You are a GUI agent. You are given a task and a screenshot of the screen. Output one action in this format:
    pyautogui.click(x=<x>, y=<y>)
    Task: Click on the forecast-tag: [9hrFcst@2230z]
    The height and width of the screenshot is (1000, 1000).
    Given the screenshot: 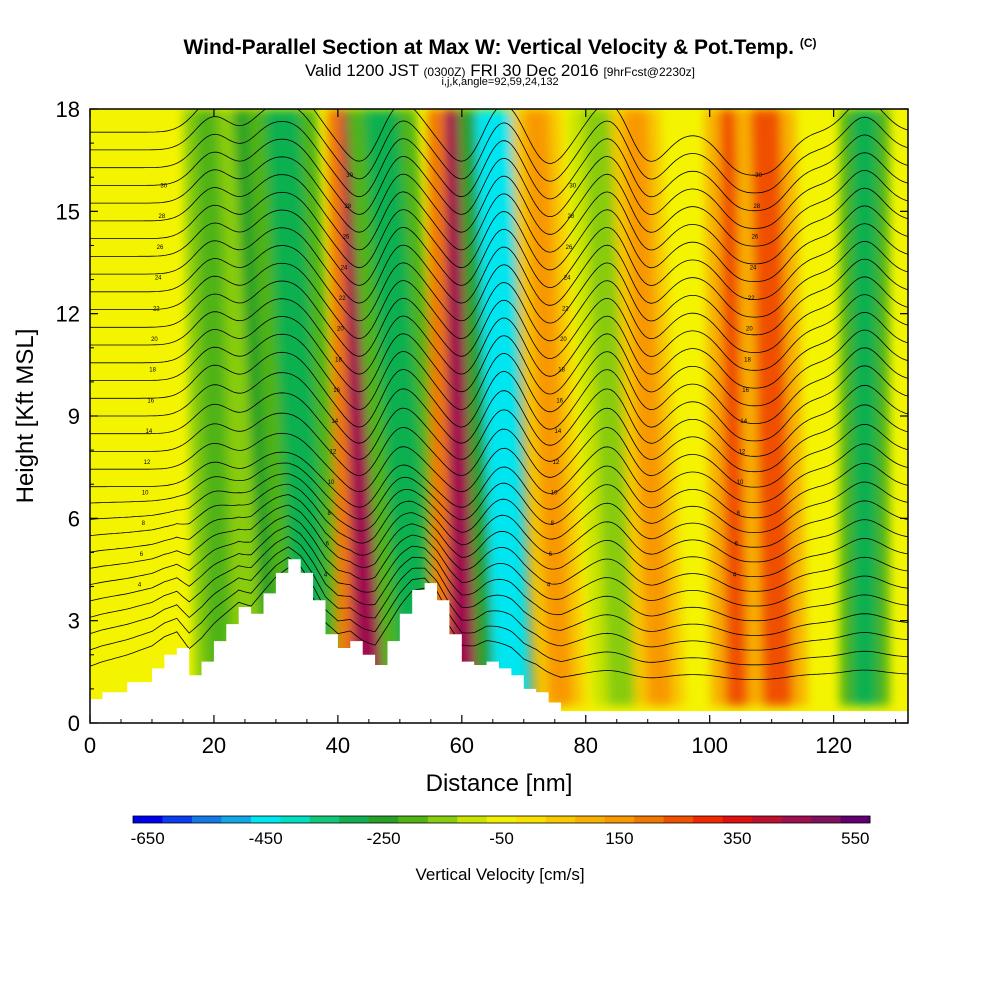 What is the action you would take?
    pyautogui.click(x=649, y=72)
    